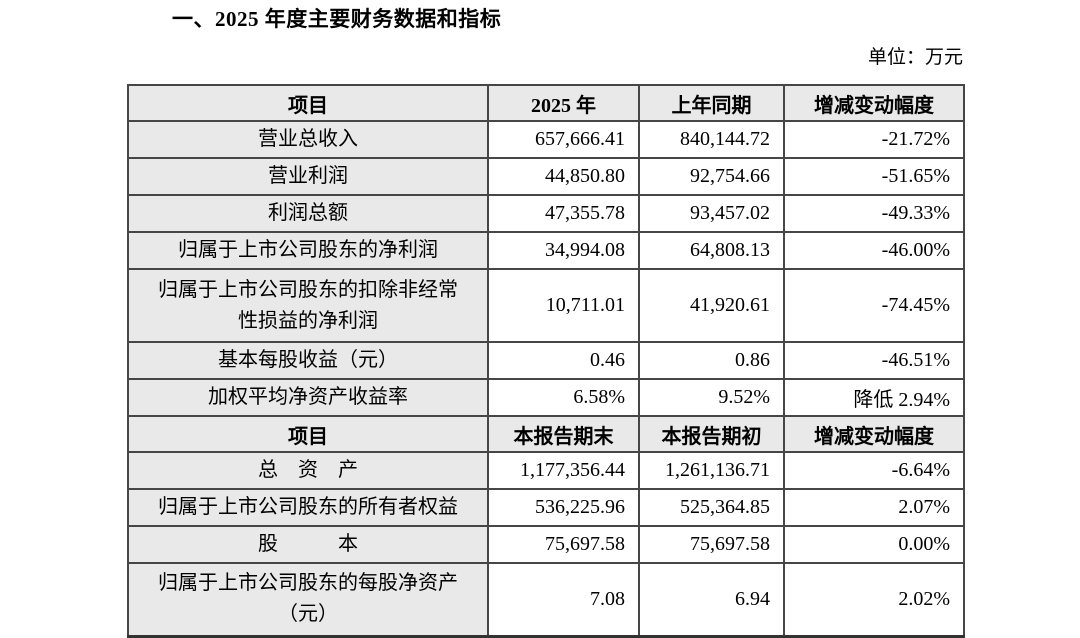  Describe the element at coordinates (337, 19) in the screenshot. I see `page-title: 一、2025 年度主要财务数据和指标` at that location.